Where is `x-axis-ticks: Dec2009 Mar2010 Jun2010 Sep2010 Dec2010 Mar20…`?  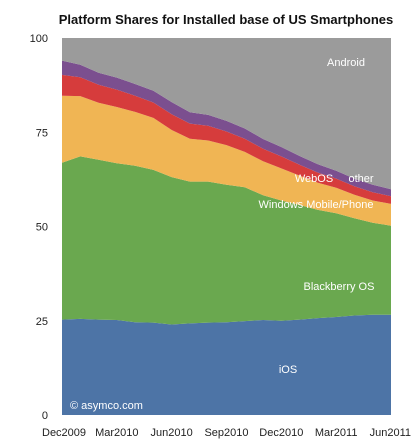 x-axis-ticks: Dec2009 Mar2010 Jun2010 Sep2010 Dec2010 Mar20… is located at coordinates (226, 433).